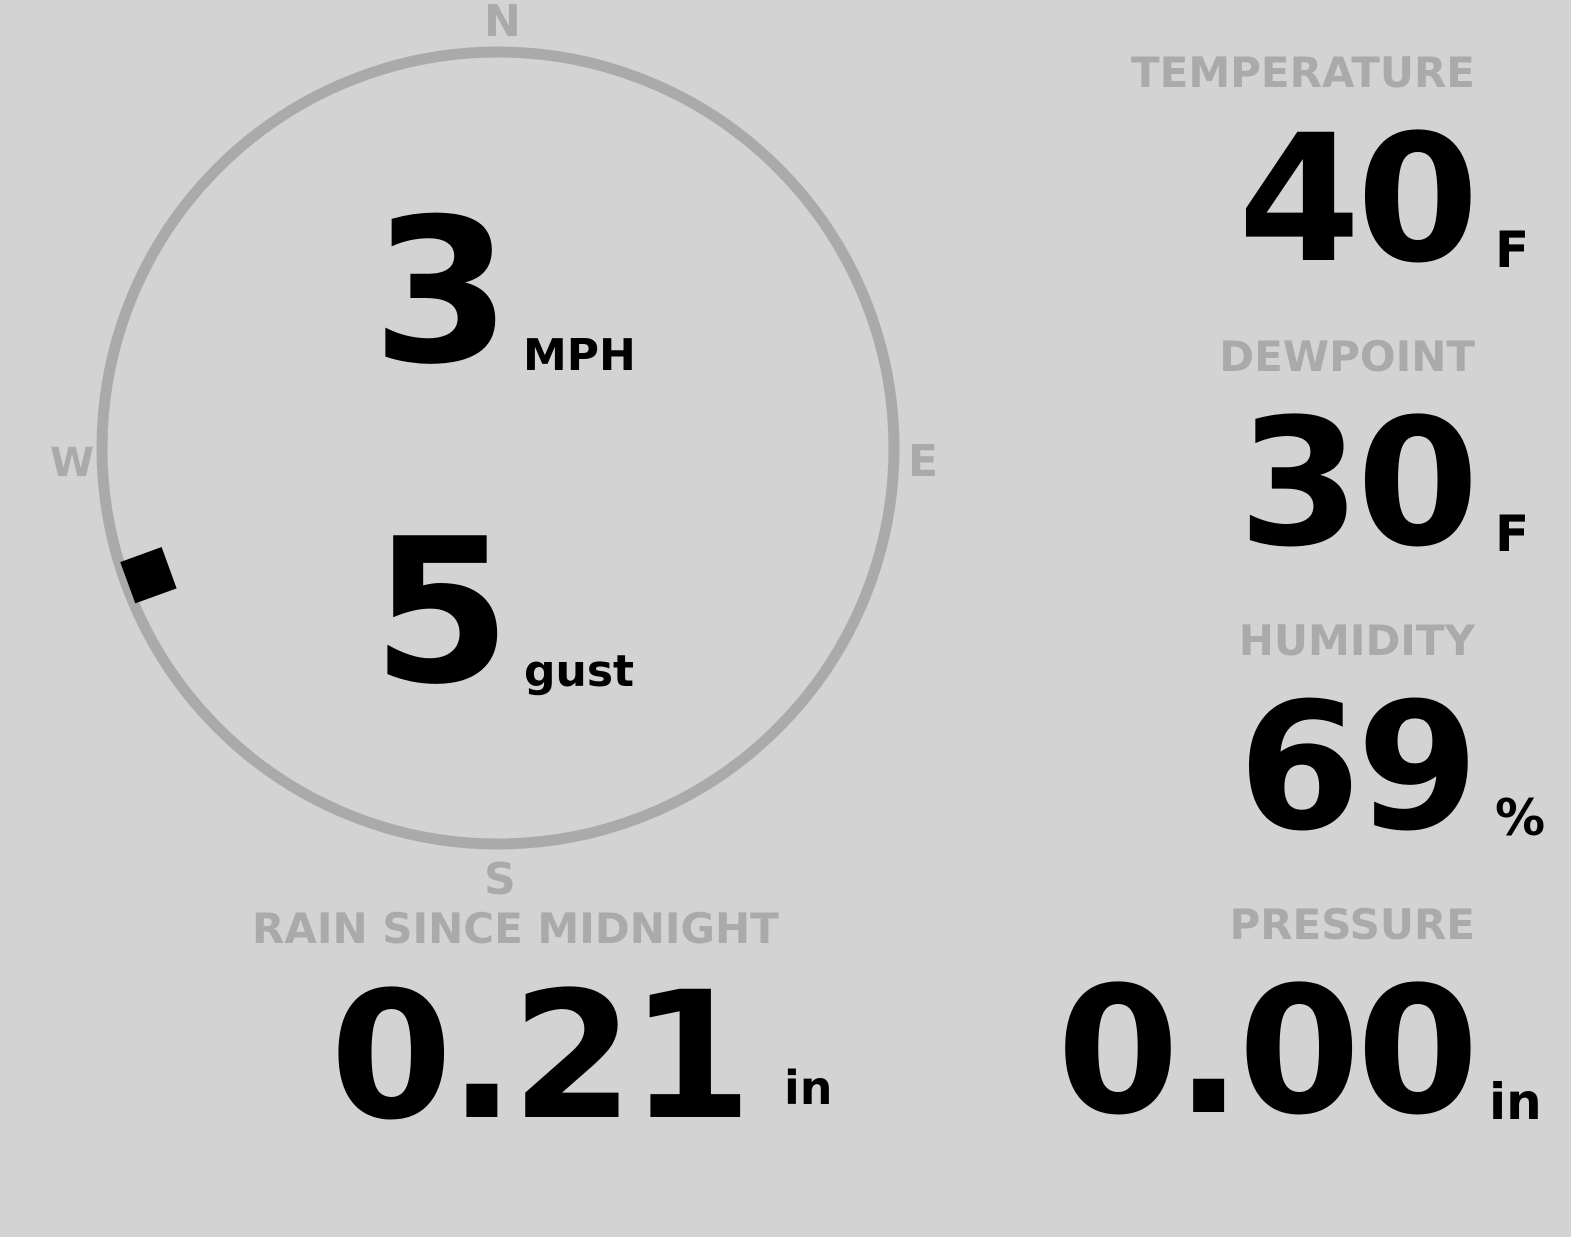  Describe the element at coordinates (1358, 484) in the screenshot. I see `dewpoint-value: 30` at that location.